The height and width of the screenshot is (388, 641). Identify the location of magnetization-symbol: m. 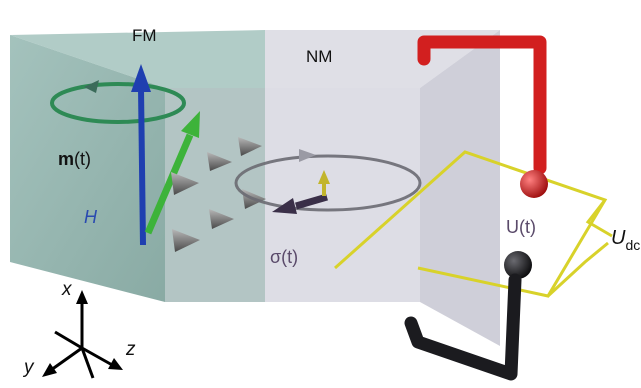
(66, 159).